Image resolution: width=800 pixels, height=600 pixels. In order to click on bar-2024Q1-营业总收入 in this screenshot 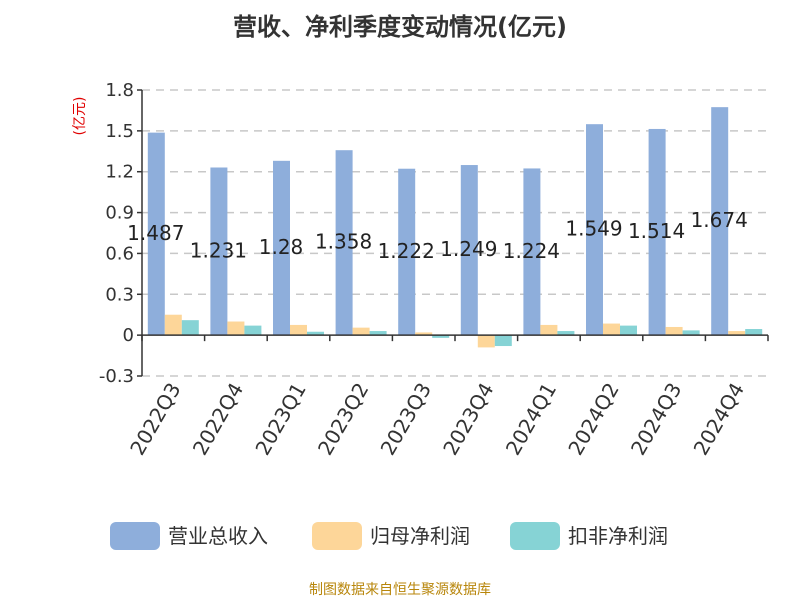, I will do `click(532, 252)`.